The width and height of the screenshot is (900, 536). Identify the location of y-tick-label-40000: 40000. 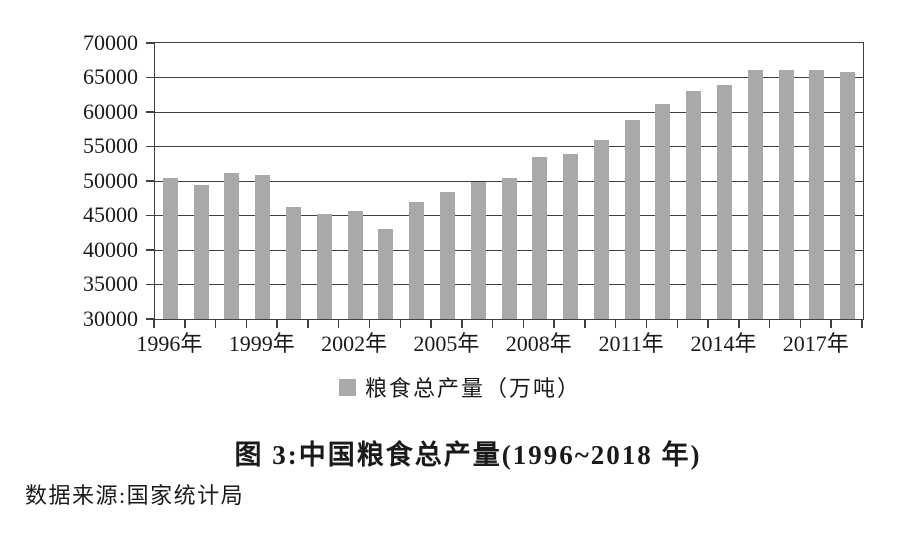
(110, 249).